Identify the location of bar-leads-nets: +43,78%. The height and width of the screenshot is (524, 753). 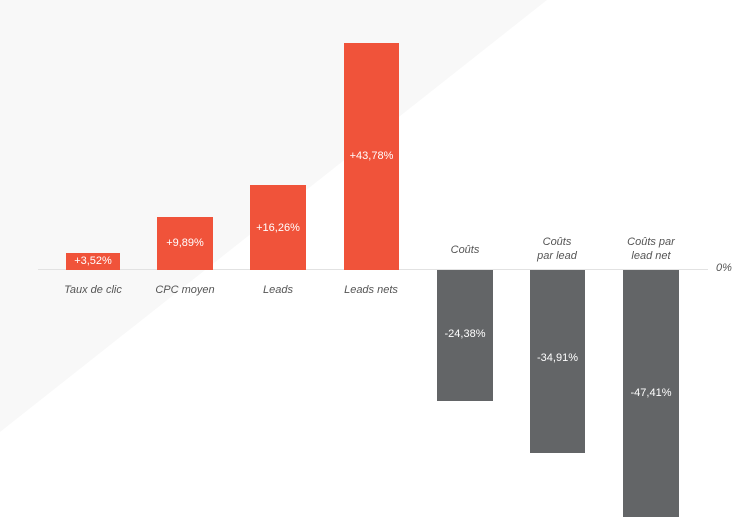
(371, 156).